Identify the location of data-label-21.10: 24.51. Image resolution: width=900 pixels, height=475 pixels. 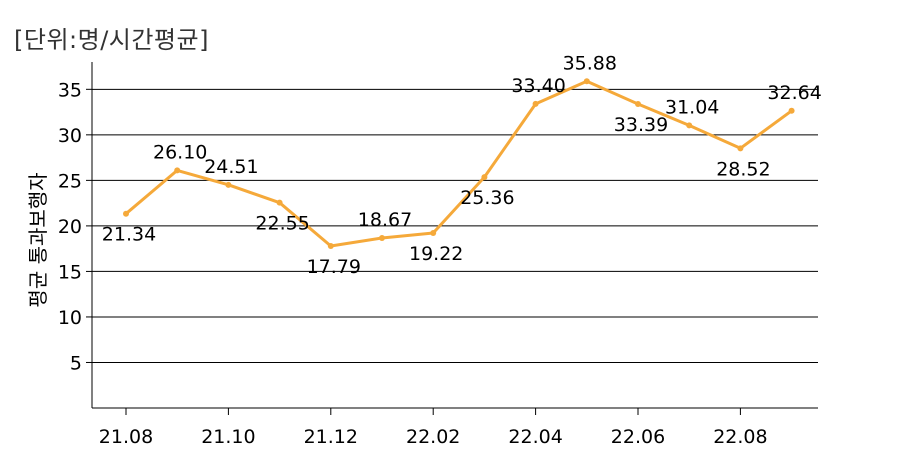
(231, 167).